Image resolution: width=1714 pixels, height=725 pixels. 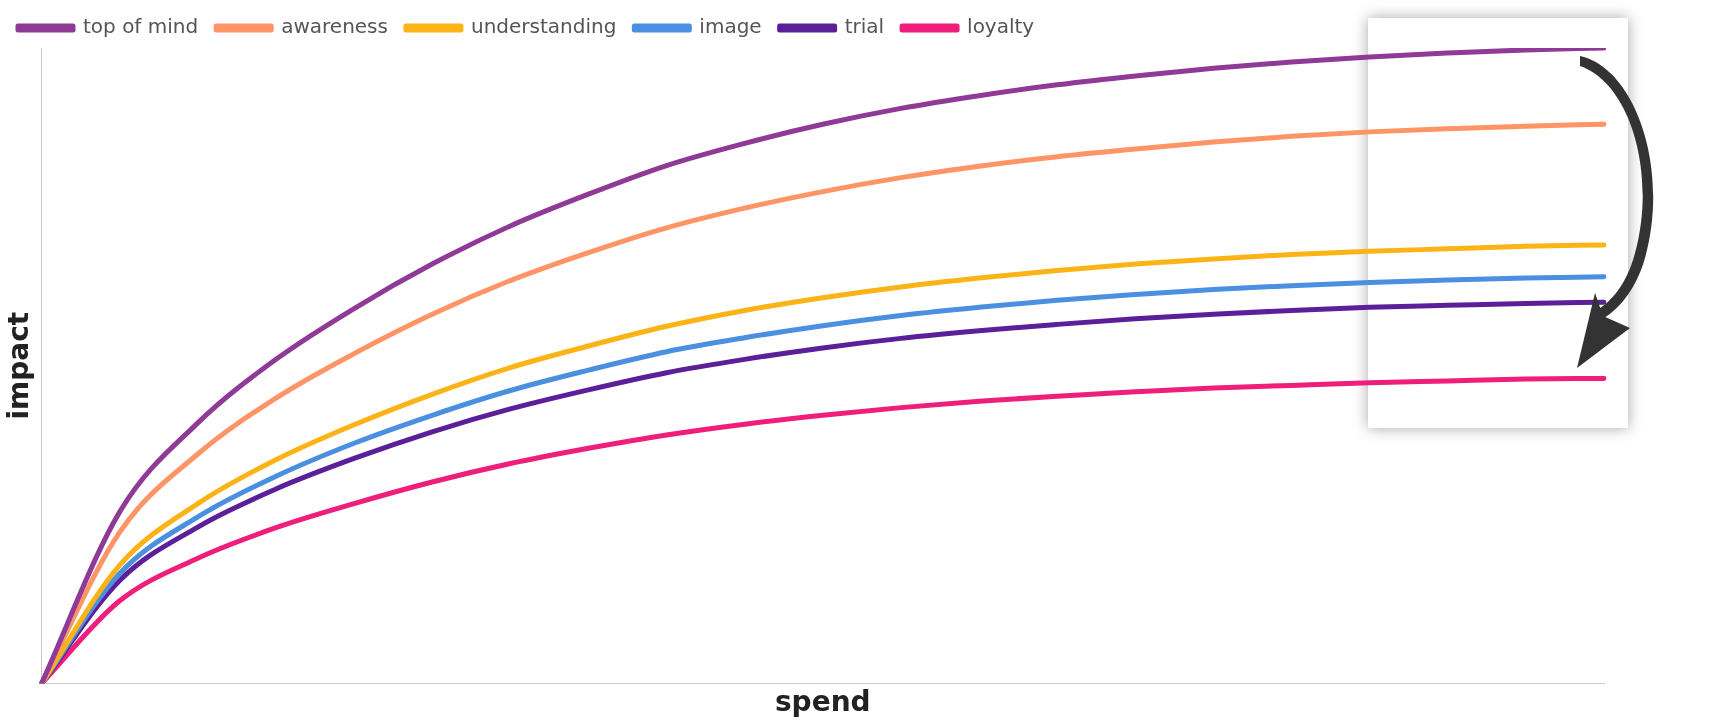 I want to click on x-axis-title: spend, so click(x=822, y=702).